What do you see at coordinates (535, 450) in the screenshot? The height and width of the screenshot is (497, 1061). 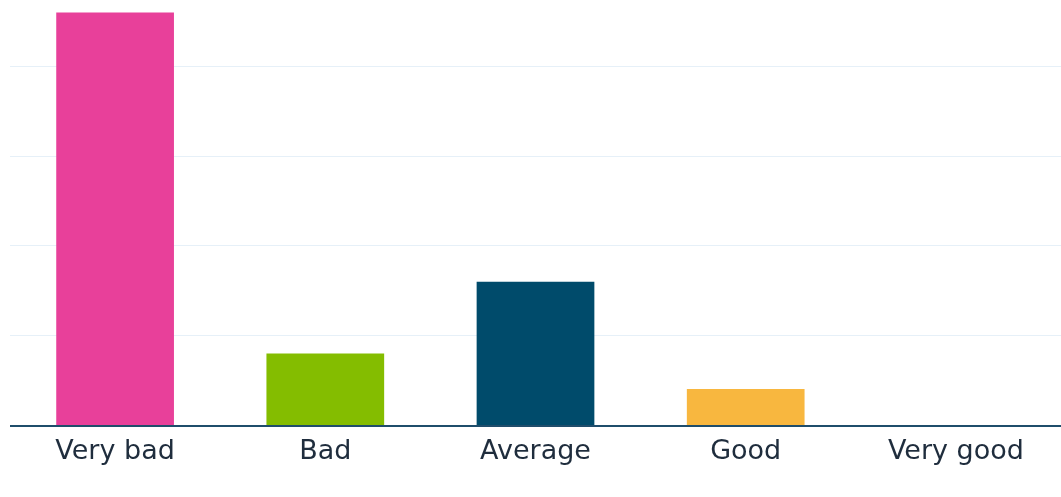 I see `x-tick-label: Average` at bounding box center [535, 450].